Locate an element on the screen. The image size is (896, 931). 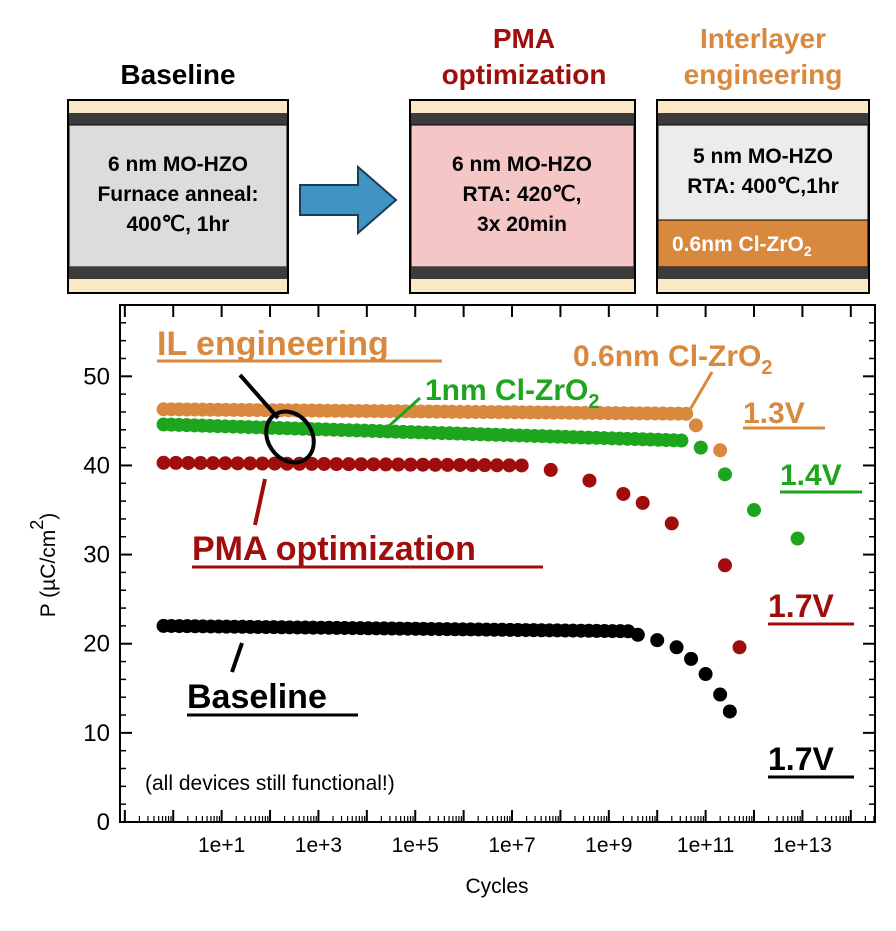
right-arrow-icon is located at coordinates (348, 200).